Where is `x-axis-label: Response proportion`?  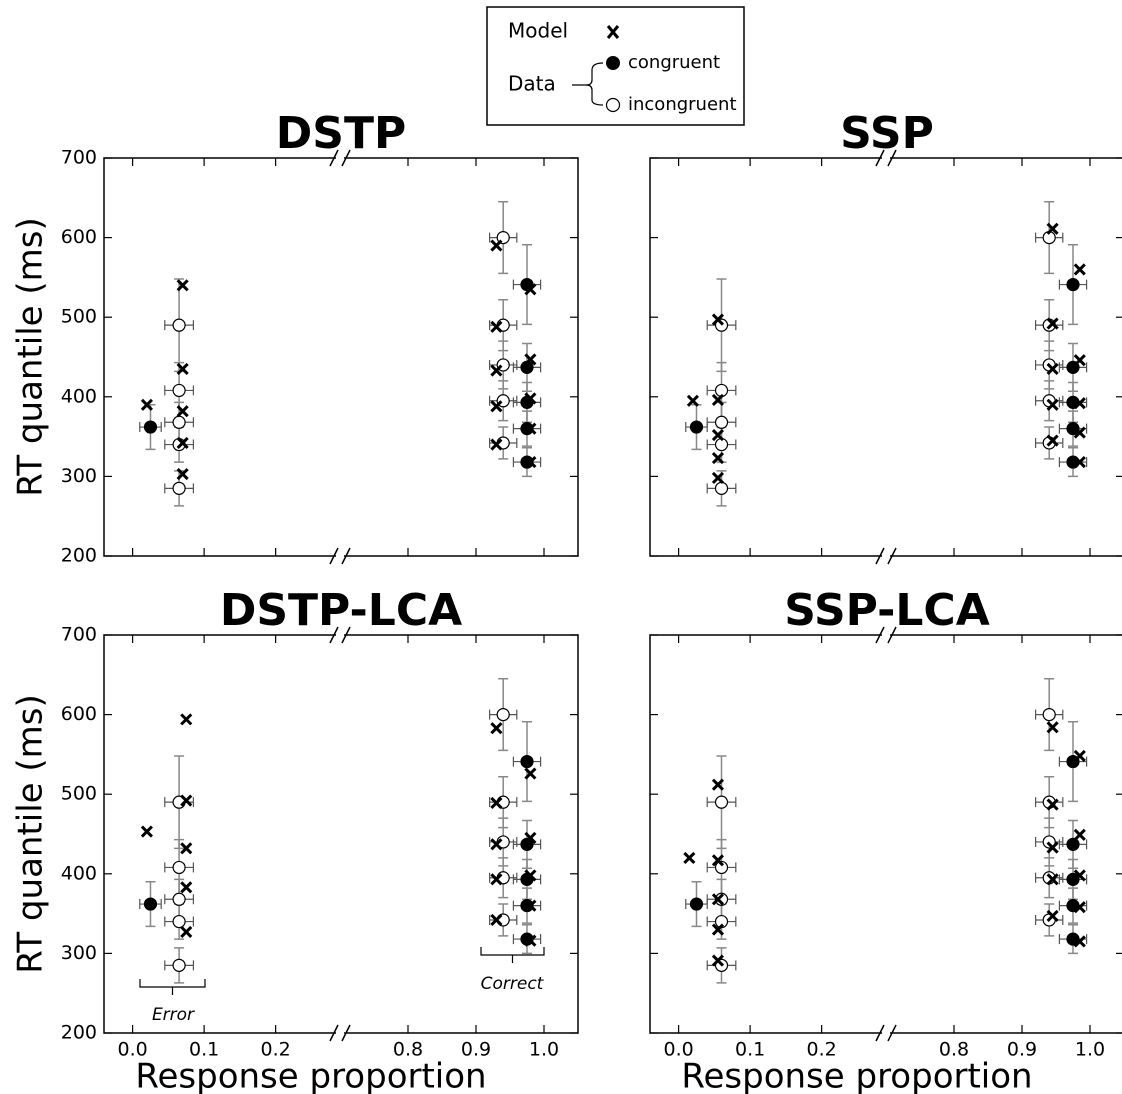 x-axis-label: Response proportion is located at coordinates (856, 1075).